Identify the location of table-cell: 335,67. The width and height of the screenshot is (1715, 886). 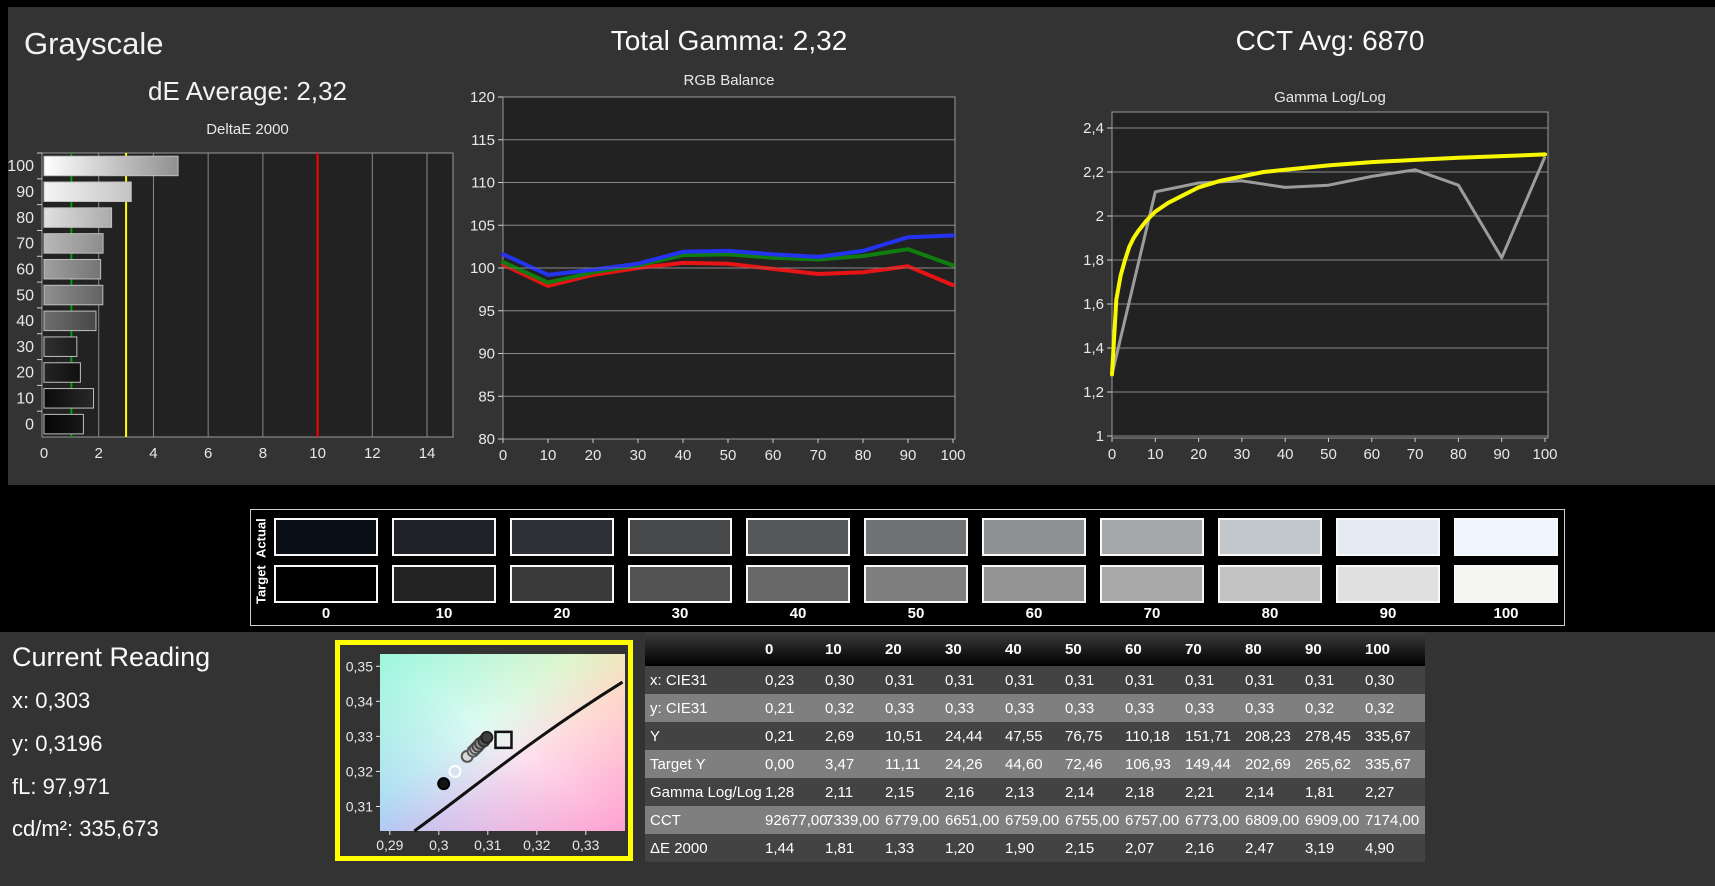
(1388, 736).